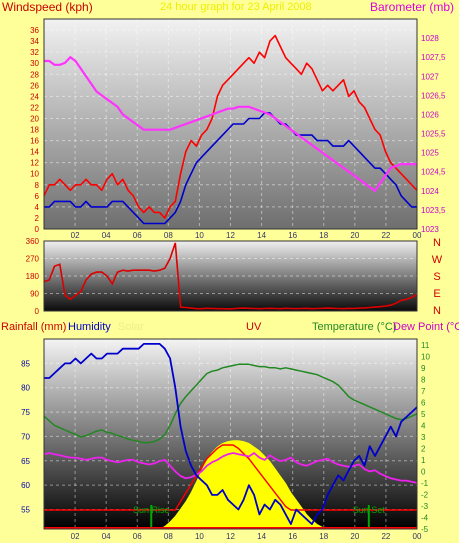 This screenshot has width=459, height=543. What do you see at coordinates (25, 412) in the screenshot?
I see `tick-label-humidity: 75` at bounding box center [25, 412].